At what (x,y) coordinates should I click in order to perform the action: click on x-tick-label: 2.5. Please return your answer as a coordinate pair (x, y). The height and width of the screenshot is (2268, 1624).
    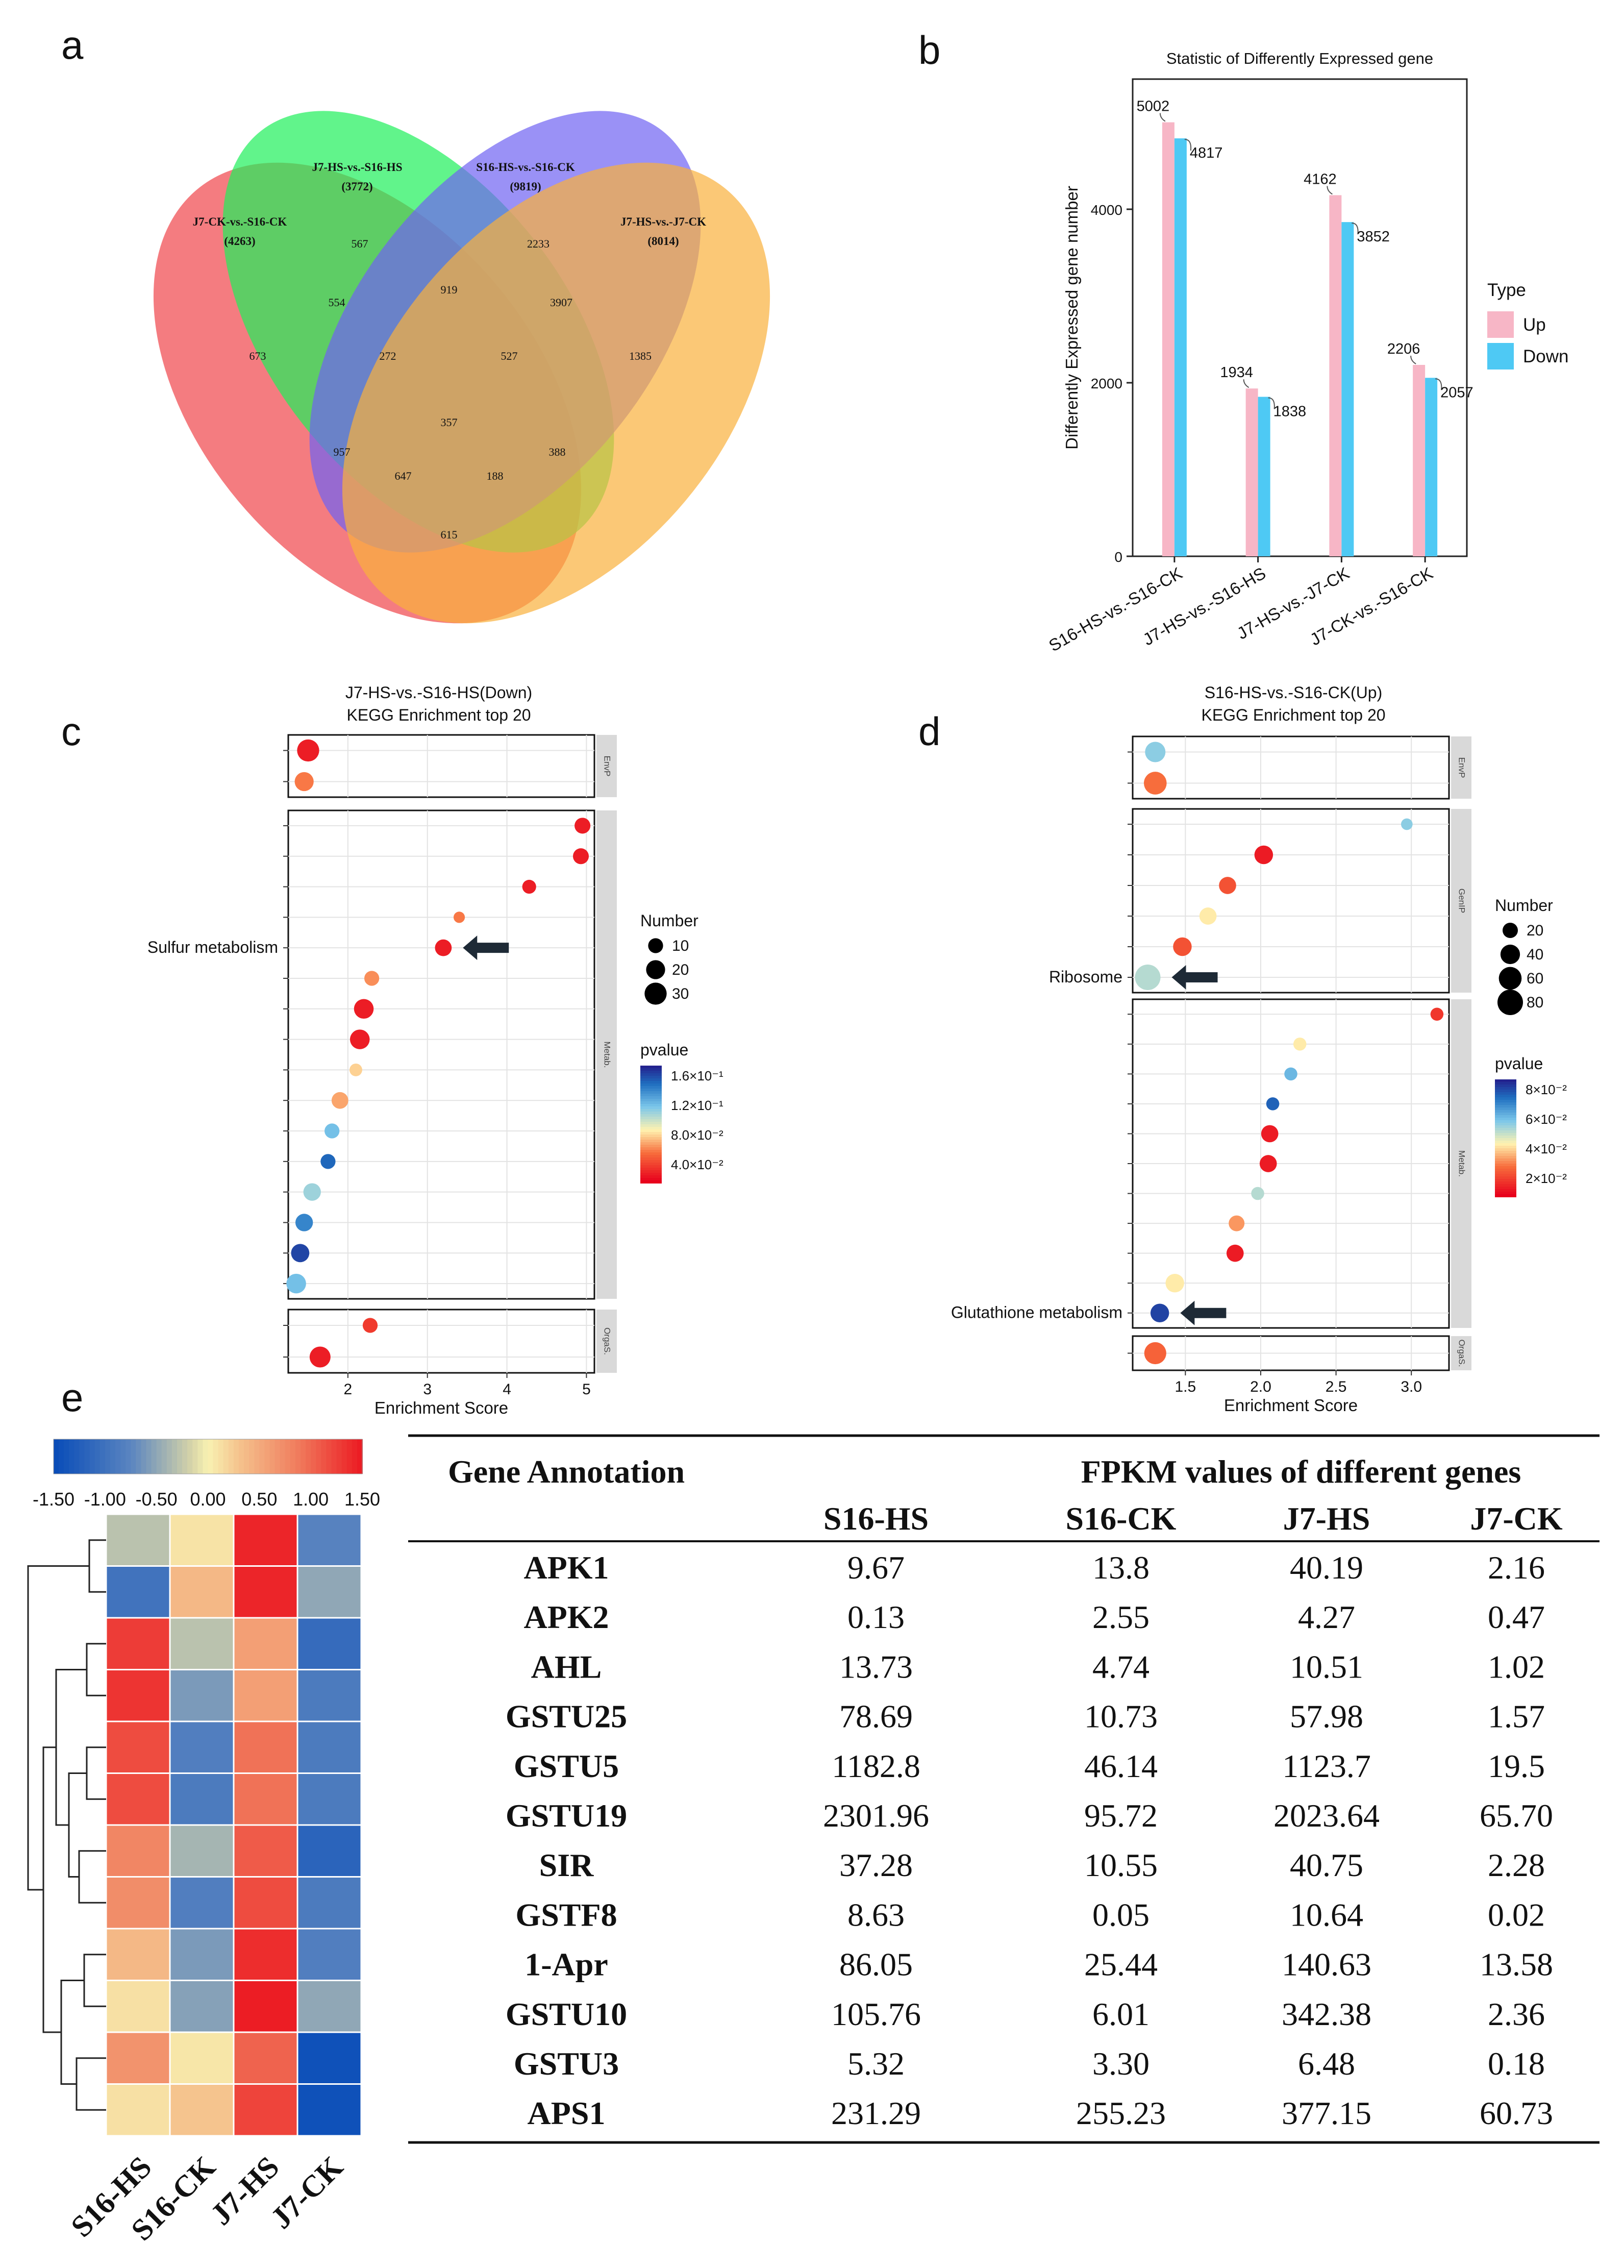
    Looking at the image, I should click on (1336, 1386).